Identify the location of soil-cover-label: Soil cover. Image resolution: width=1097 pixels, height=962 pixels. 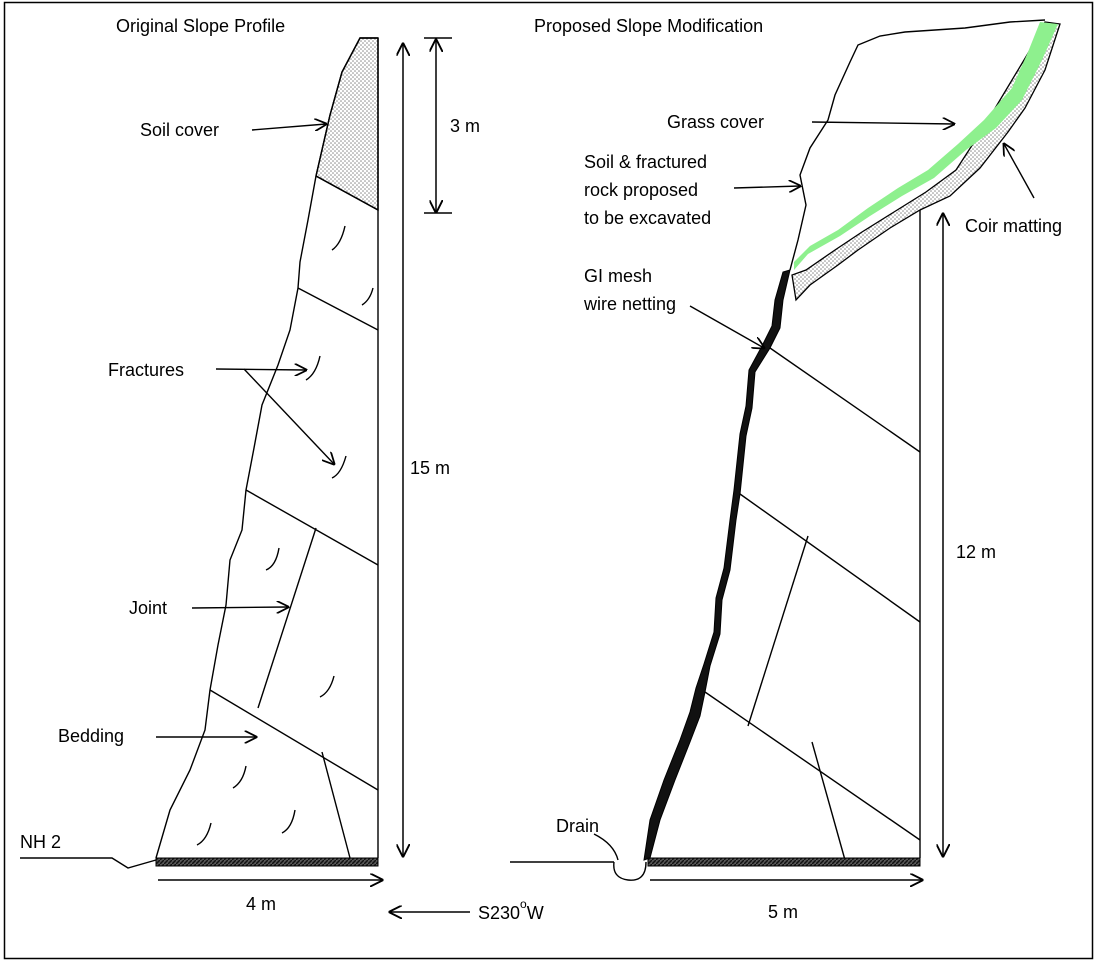
(179, 130).